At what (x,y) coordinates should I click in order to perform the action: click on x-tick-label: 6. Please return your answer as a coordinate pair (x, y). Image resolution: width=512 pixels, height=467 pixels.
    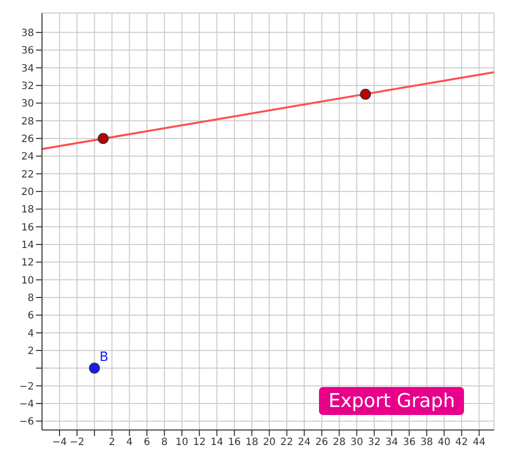
    Looking at the image, I should click on (147, 442).